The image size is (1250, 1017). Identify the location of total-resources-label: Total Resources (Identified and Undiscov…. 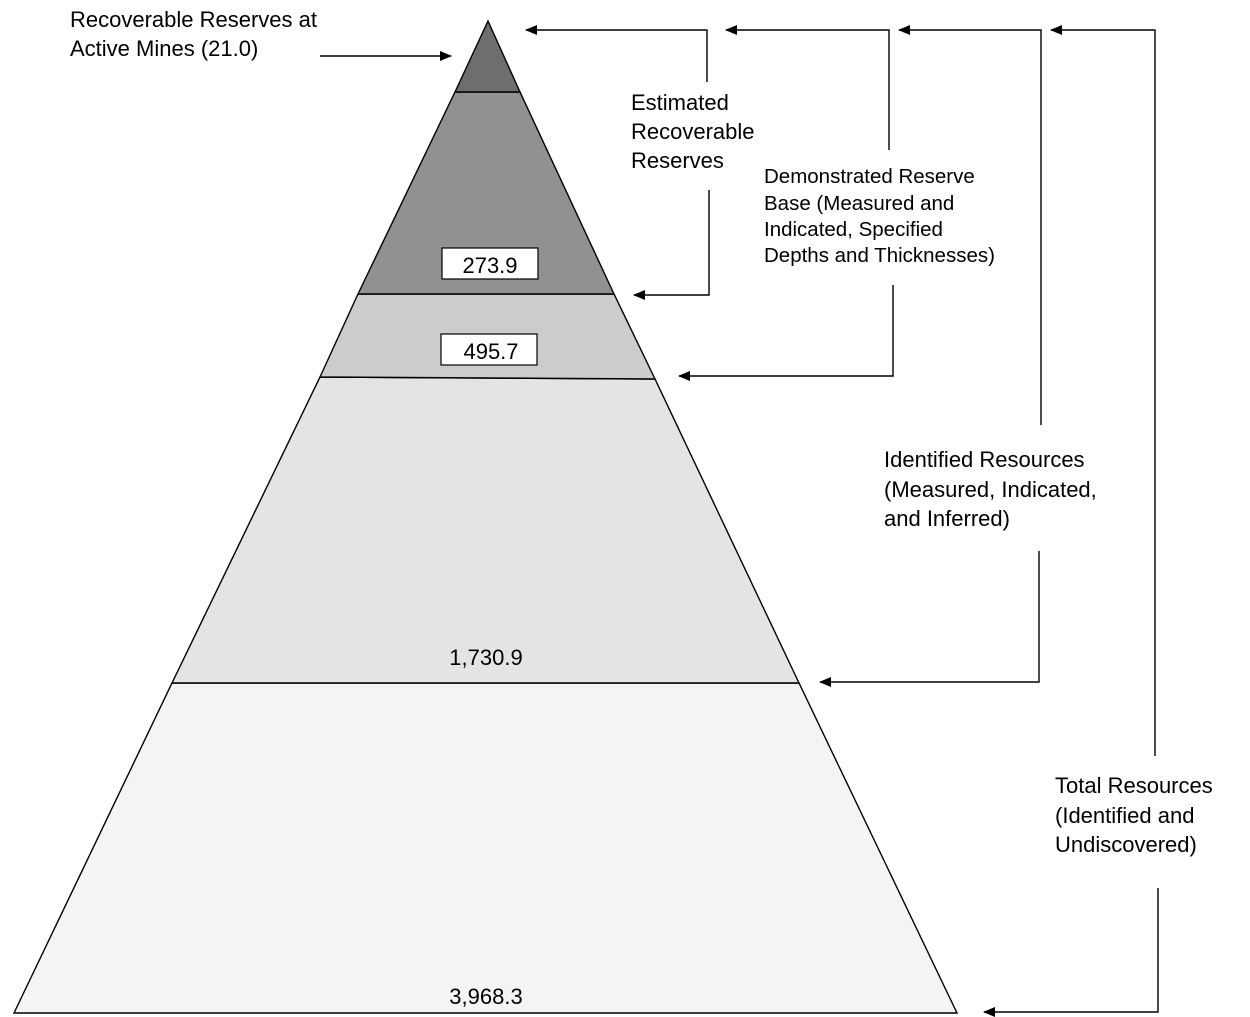
(1137, 815).